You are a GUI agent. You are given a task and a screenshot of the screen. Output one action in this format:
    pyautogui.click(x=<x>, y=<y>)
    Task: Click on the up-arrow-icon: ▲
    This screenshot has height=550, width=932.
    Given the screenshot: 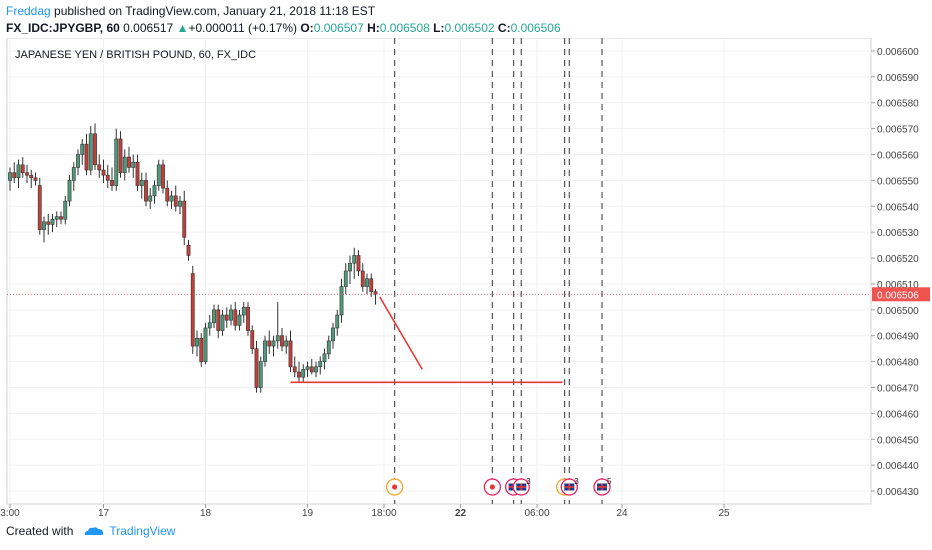 What is the action you would take?
    pyautogui.click(x=182, y=28)
    